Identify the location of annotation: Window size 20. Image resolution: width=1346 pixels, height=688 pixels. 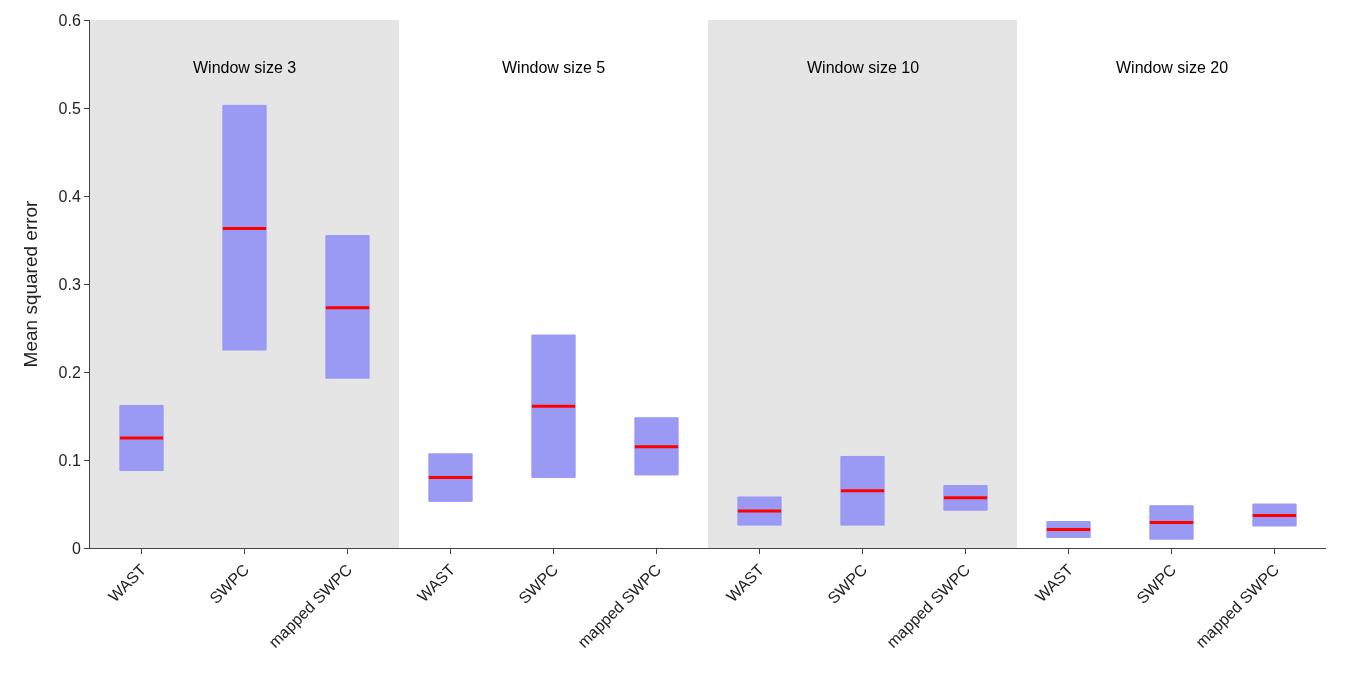
(1172, 67).